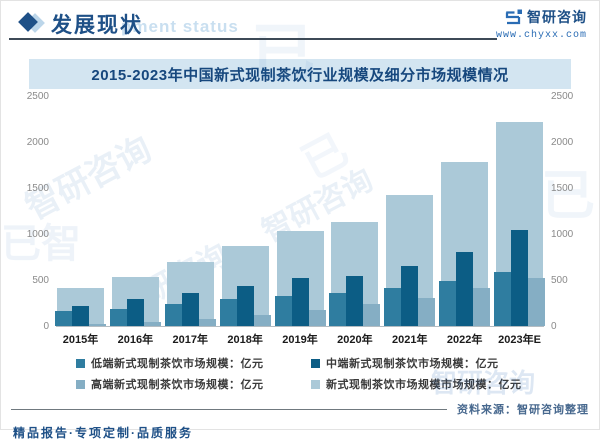  I want to click on bar-group-2017年, so click(190, 211).